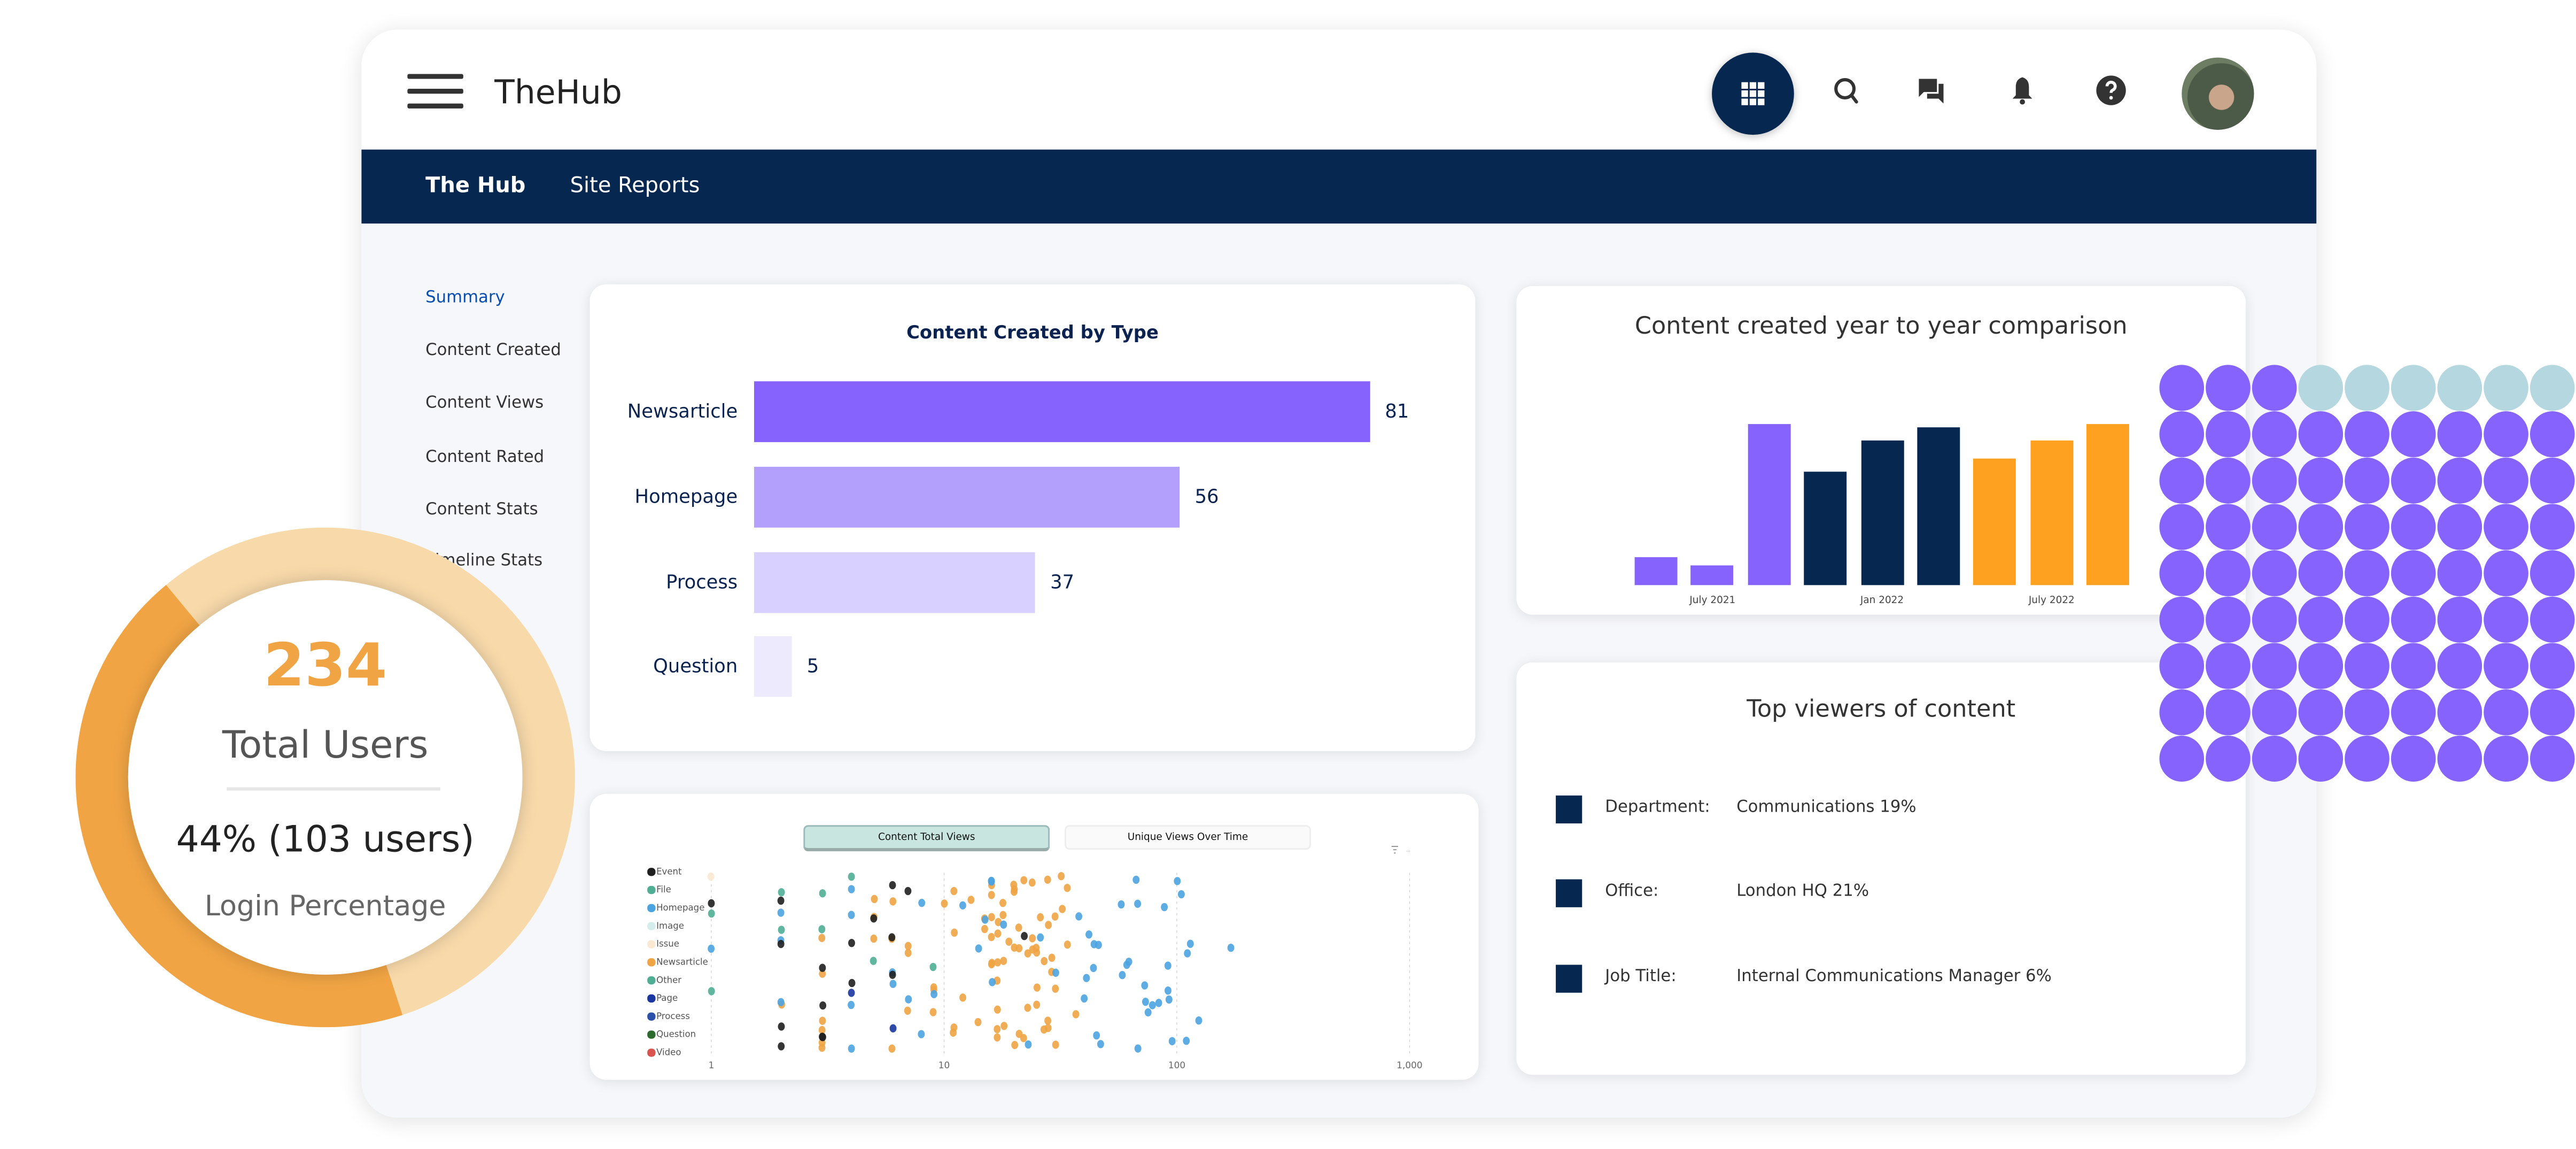 The image size is (2576, 1149). What do you see at coordinates (481, 511) in the screenshot?
I see `sidebar-item-content-stats: Content Stats` at bounding box center [481, 511].